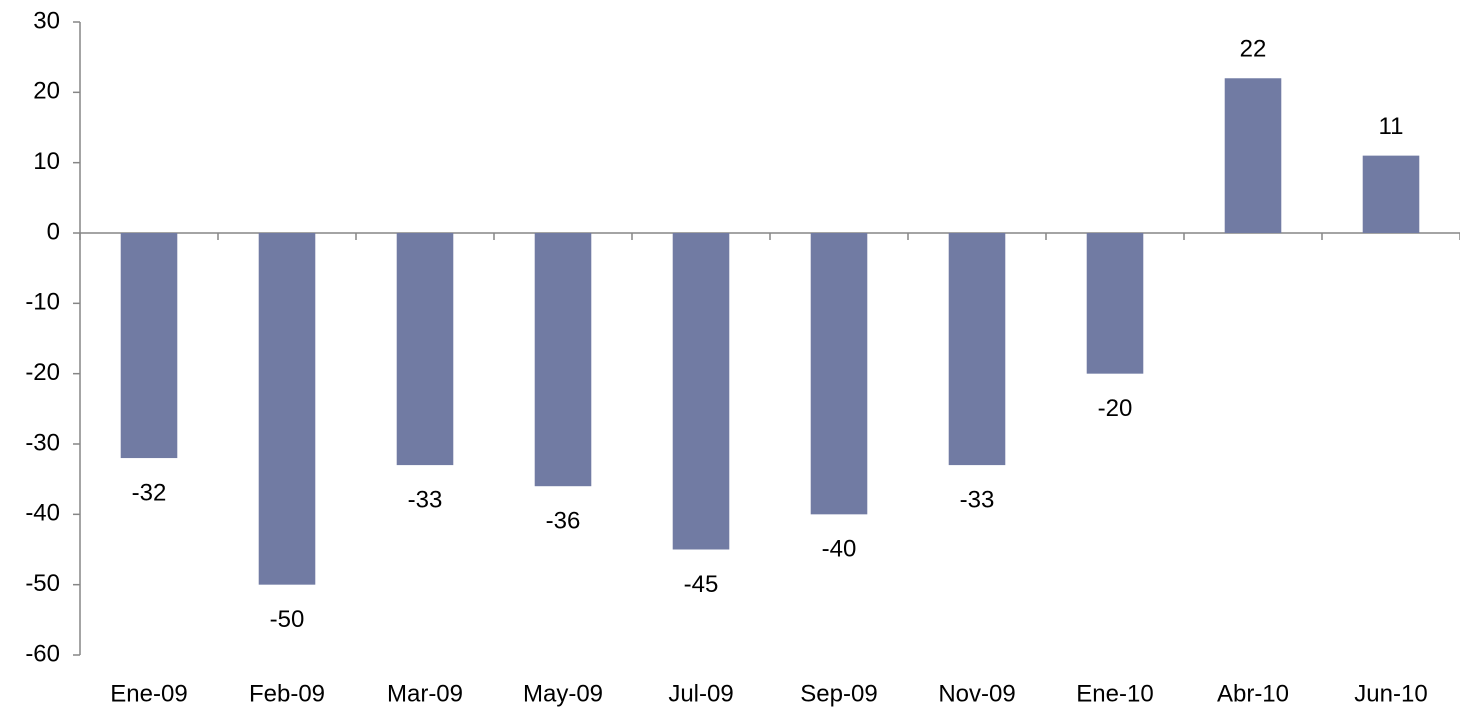  I want to click on y-tick-label: -50, so click(42, 583).